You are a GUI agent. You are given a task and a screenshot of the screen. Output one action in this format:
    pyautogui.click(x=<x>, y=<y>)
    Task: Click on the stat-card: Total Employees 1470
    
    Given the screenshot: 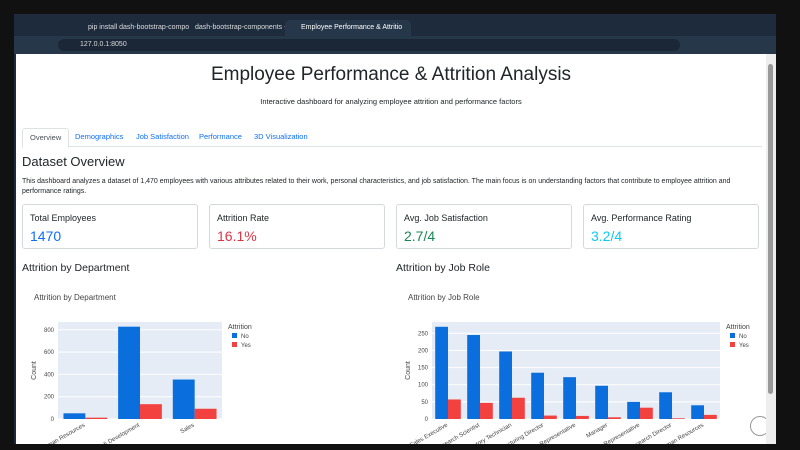 What is the action you would take?
    pyautogui.click(x=110, y=226)
    